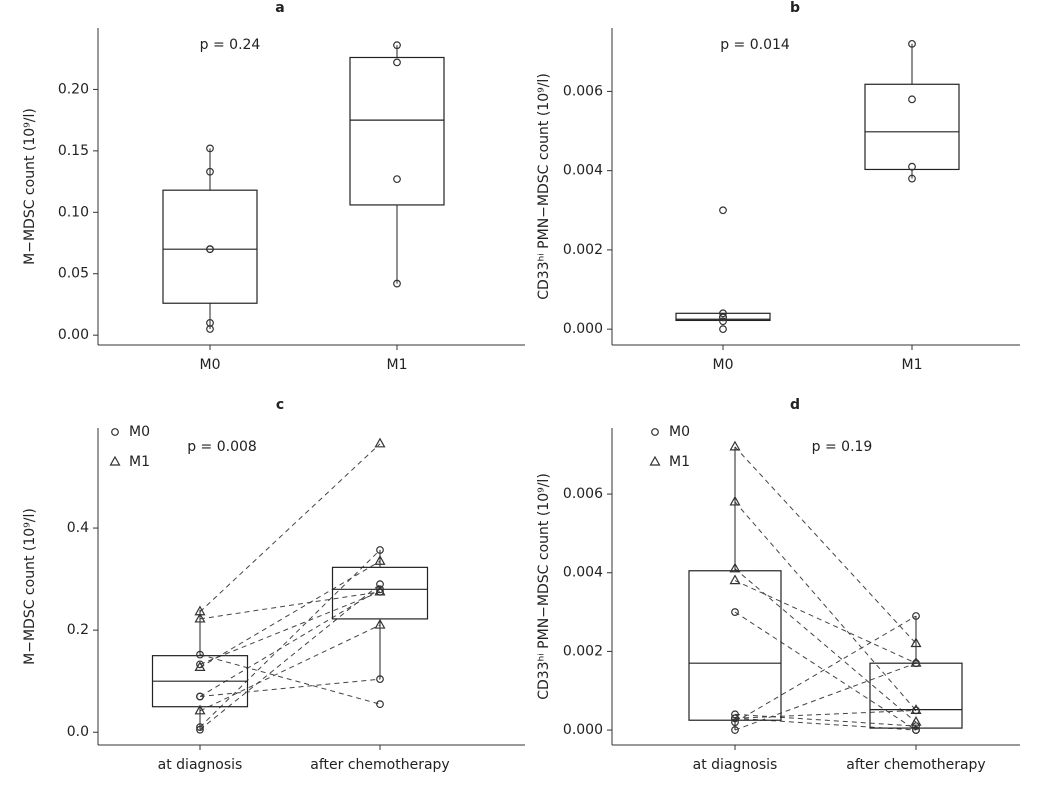 The width and height of the screenshot is (1042, 800). What do you see at coordinates (279, 8) in the screenshot?
I see `panel-title: a` at bounding box center [279, 8].